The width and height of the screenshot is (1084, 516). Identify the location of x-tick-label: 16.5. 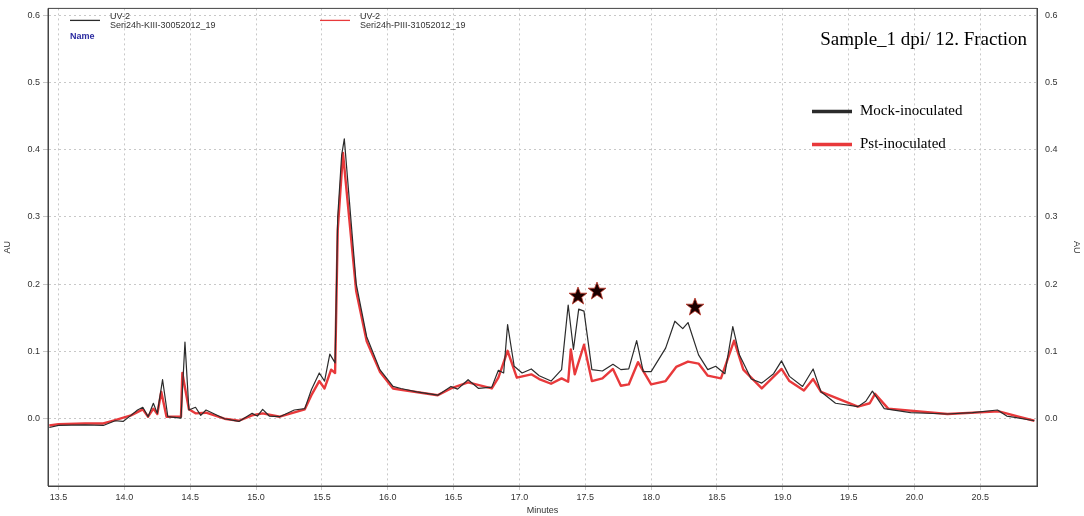
(453, 496).